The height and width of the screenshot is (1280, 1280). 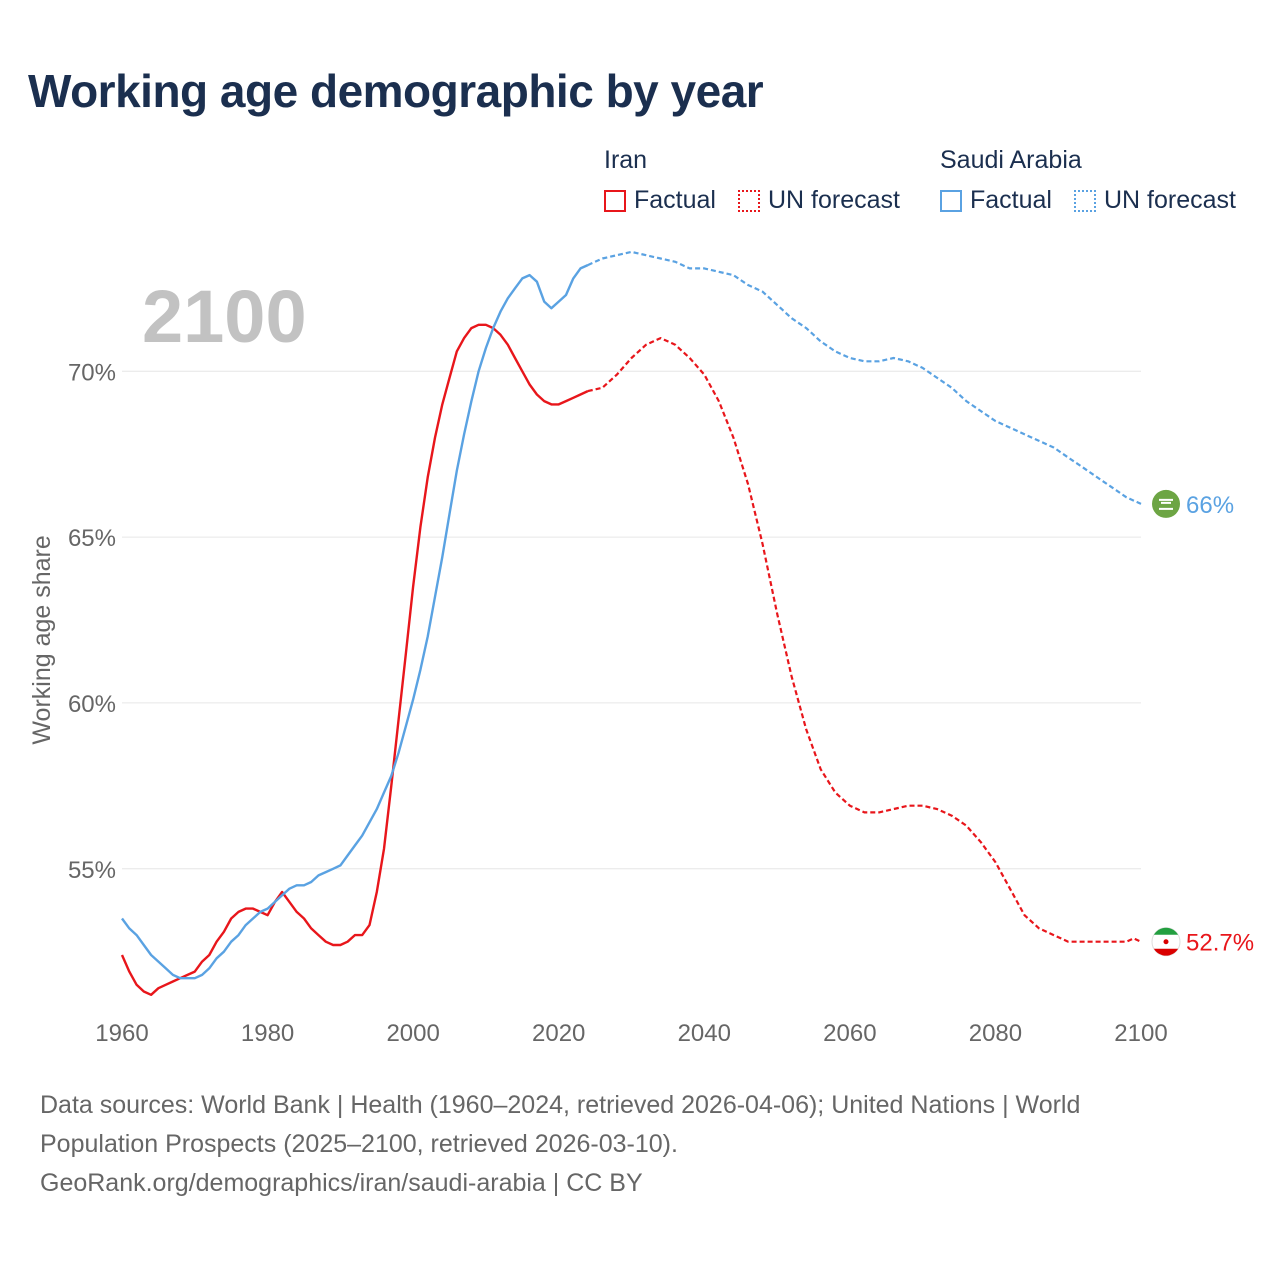 I want to click on saudi-arabia-forecast-line, so click(x=864, y=377).